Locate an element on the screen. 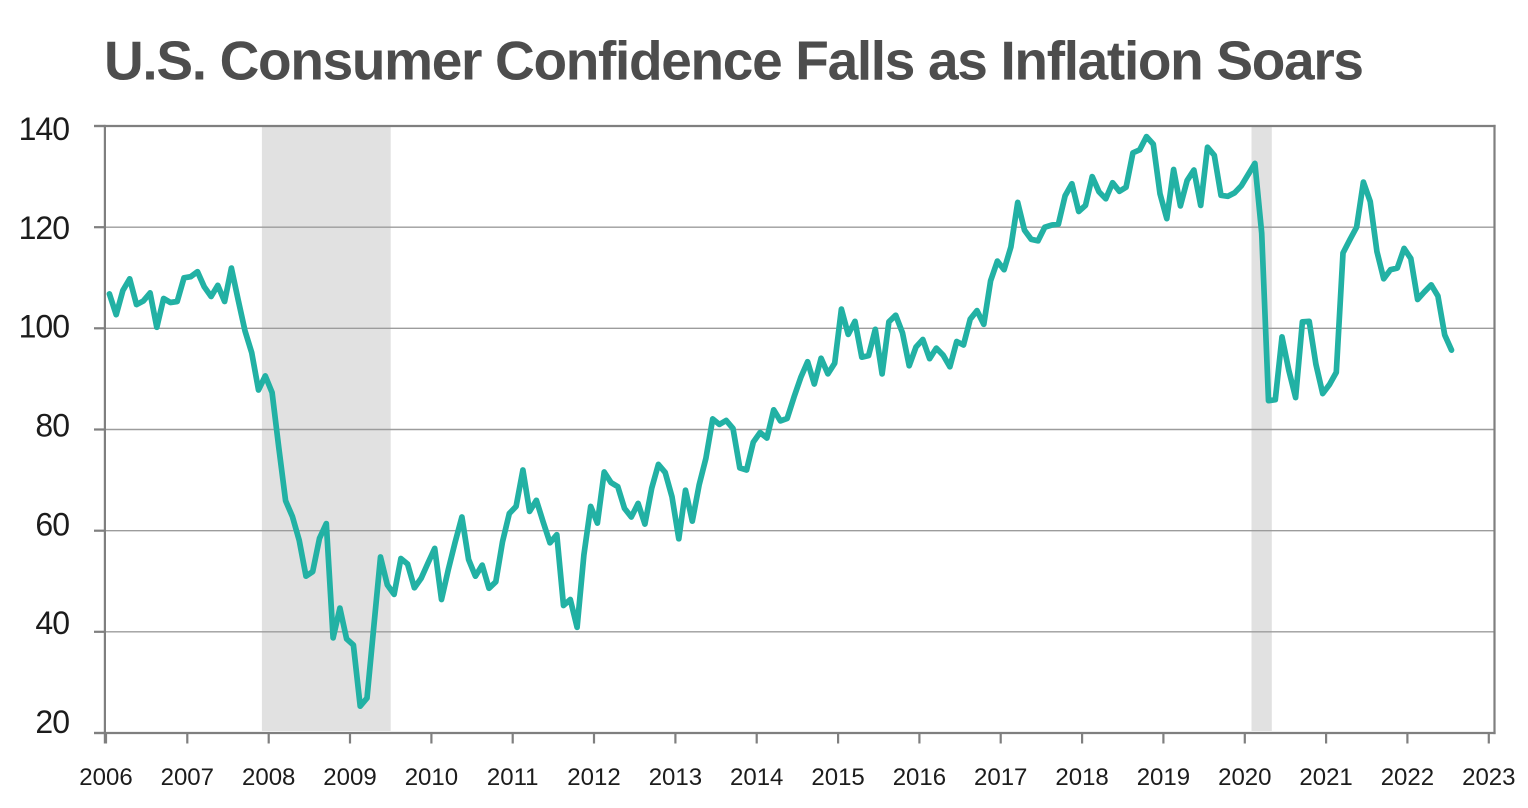 This screenshot has height=808, width=1528. svg-text: 2019 is located at coordinates (1163, 777).